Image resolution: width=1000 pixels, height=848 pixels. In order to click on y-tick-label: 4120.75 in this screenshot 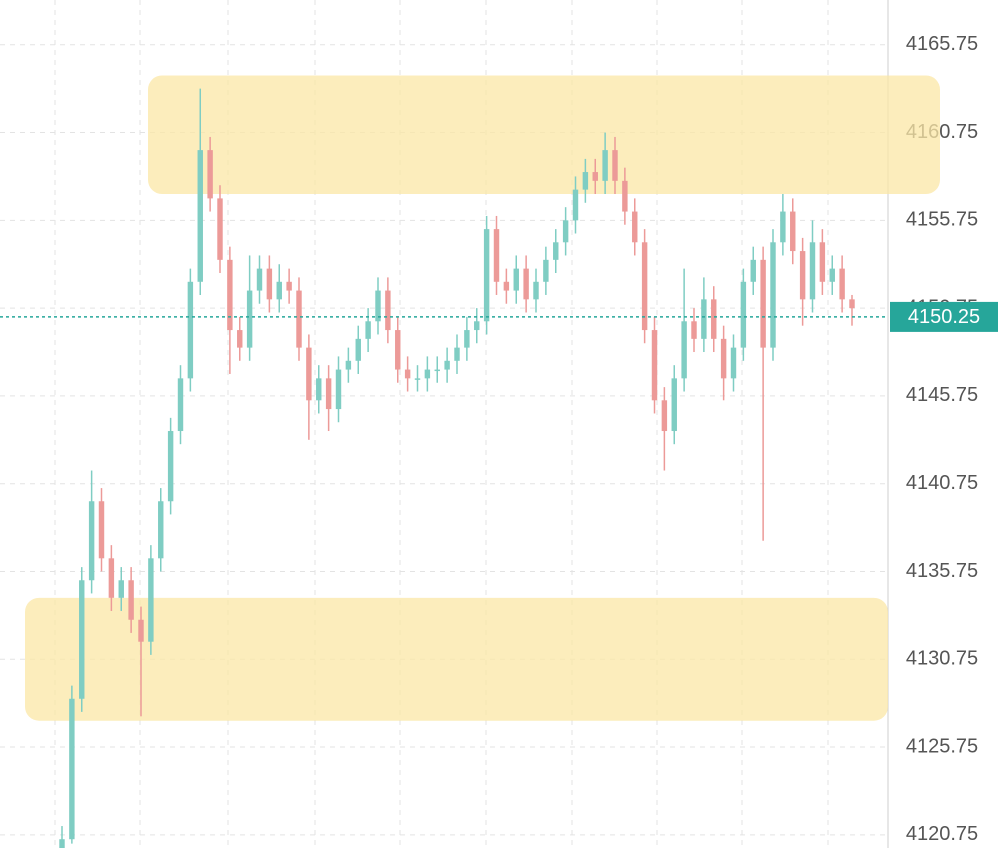, I will do `click(942, 834)`.